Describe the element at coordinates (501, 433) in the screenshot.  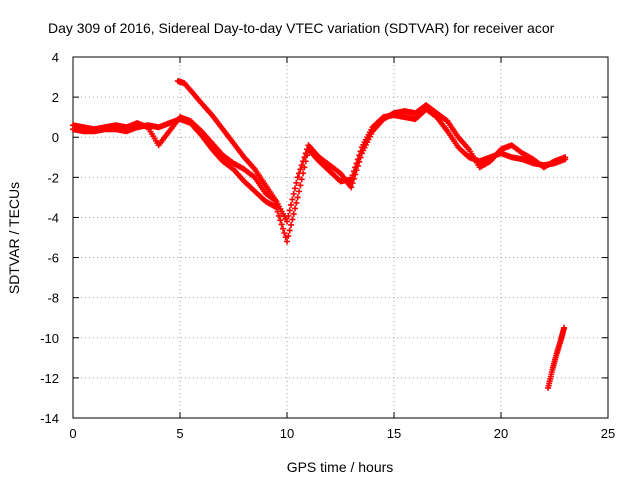
I see `x-tick-label: 20` at that location.